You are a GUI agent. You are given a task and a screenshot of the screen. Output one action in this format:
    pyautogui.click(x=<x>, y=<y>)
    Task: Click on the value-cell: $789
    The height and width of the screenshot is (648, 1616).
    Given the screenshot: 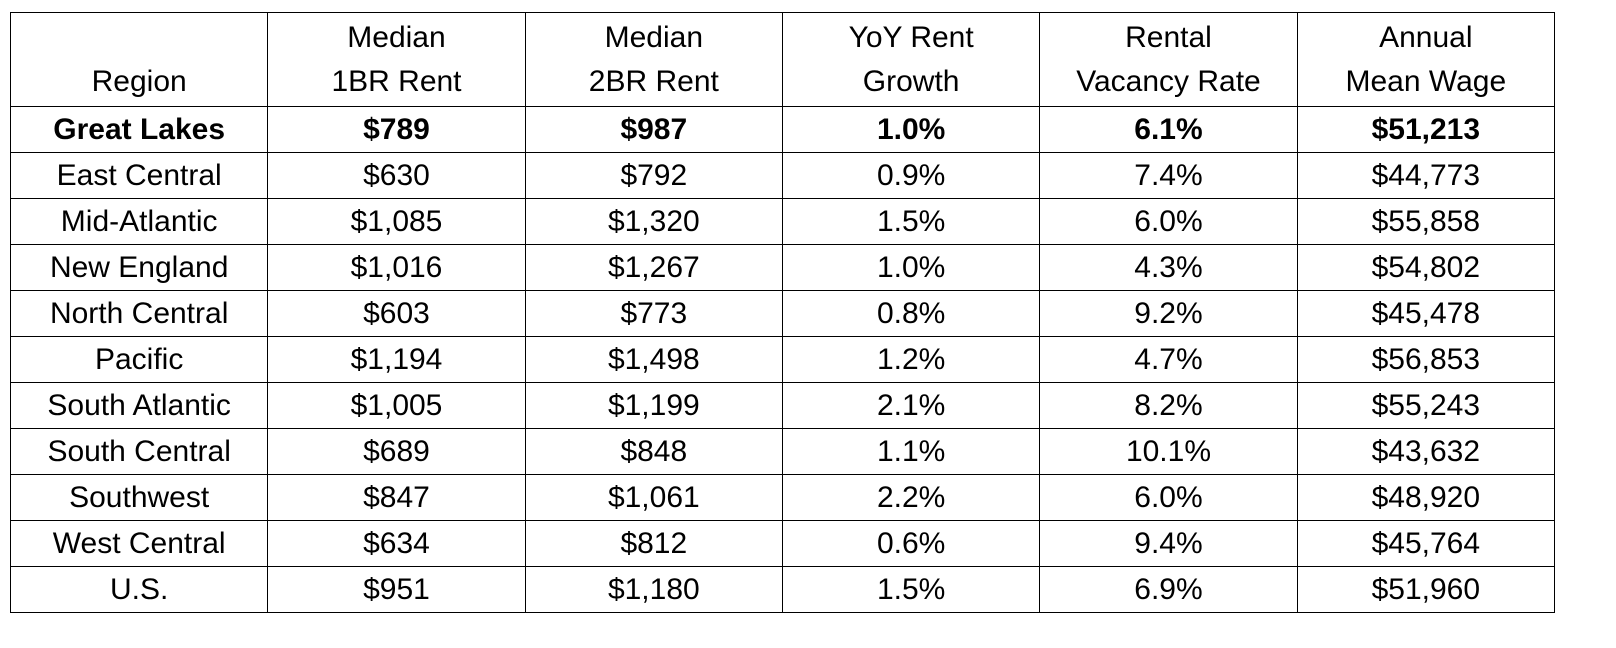 What is the action you would take?
    pyautogui.click(x=396, y=129)
    